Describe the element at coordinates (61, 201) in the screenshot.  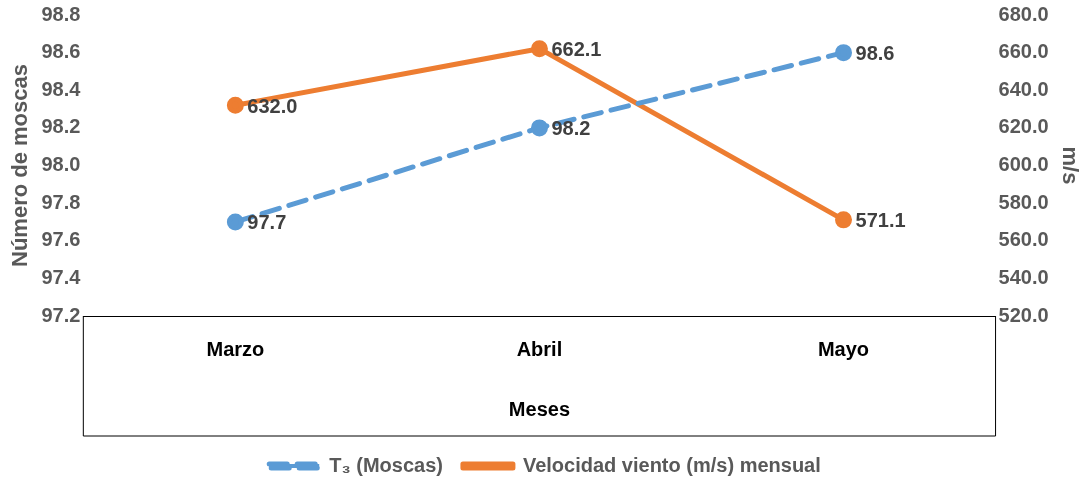
I see `y-tick-label: 97.8` at that location.